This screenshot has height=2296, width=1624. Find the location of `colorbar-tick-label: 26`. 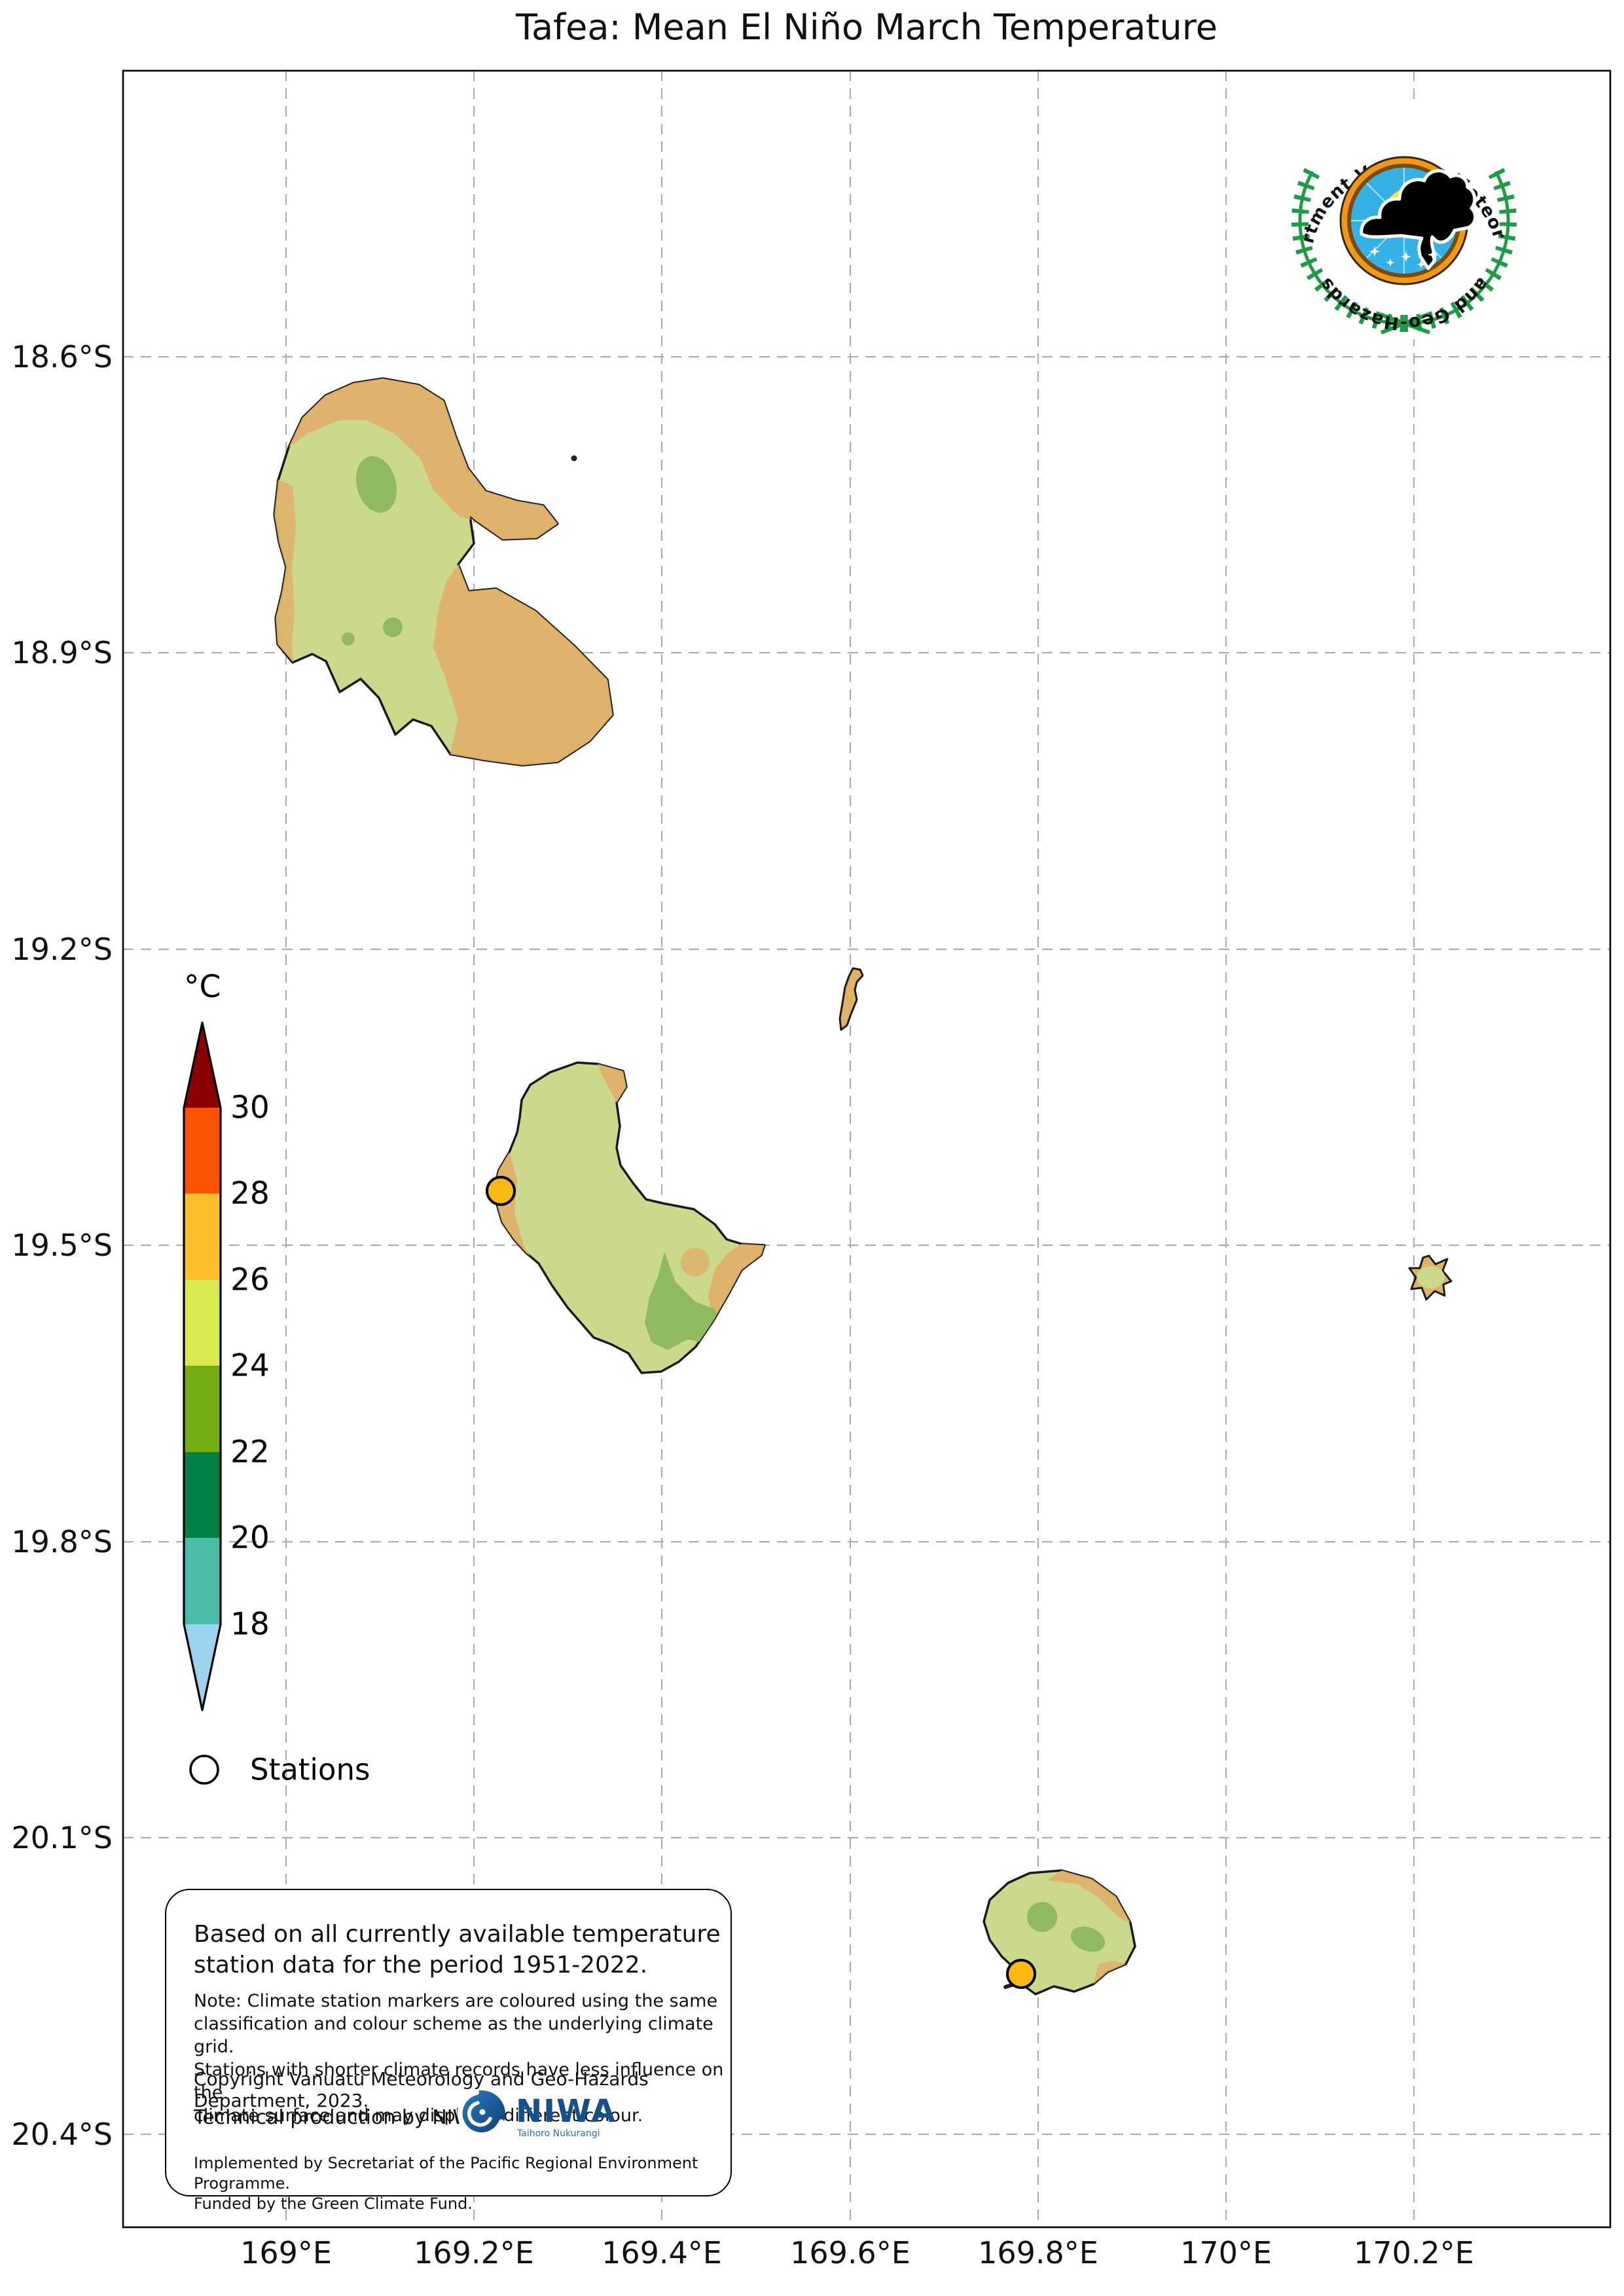

colorbar-tick-label: 26 is located at coordinates (250, 1280).